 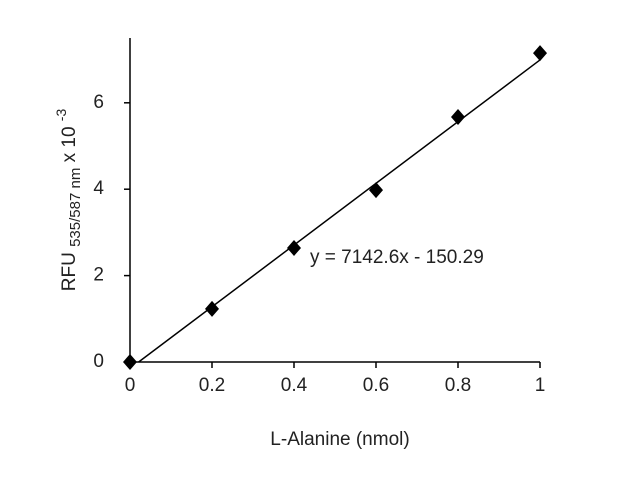 I want to click on y-tick-label: 0, so click(x=98, y=361).